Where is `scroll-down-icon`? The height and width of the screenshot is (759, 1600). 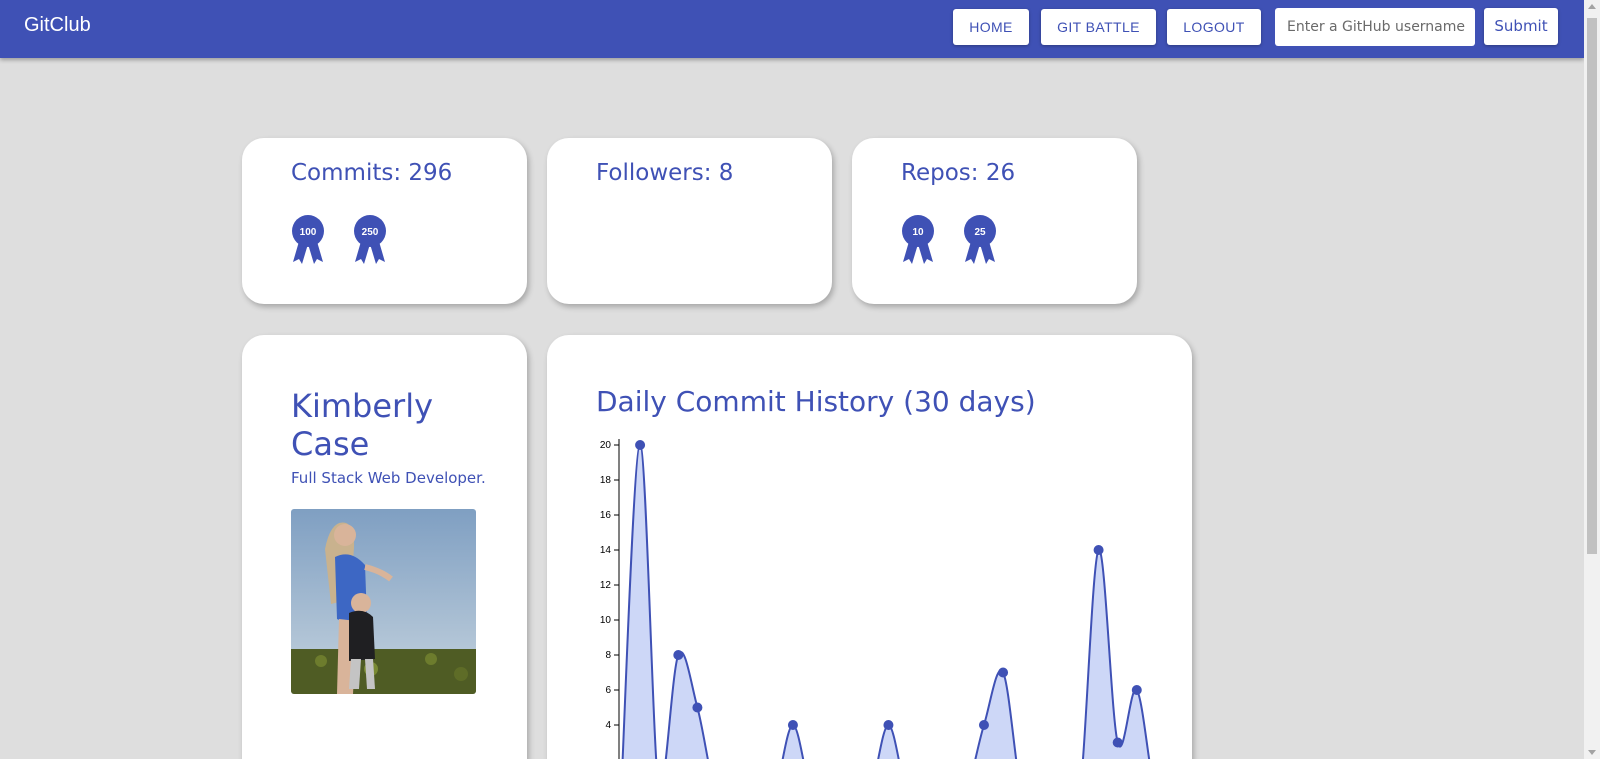
scroll-down-icon is located at coordinates (1592, 752).